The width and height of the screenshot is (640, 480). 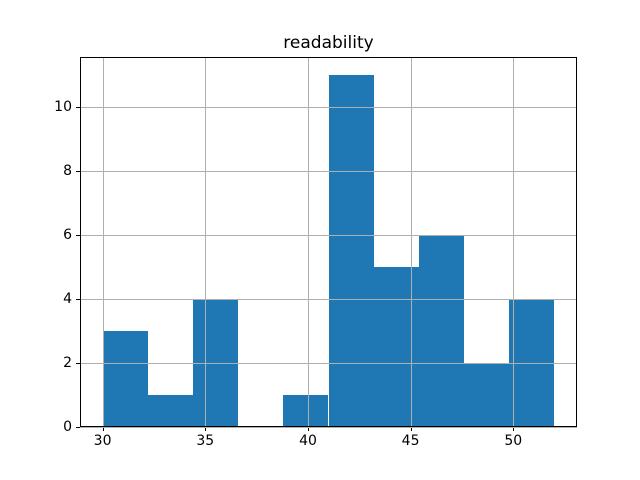 I want to click on y-tick-label: 2, so click(x=67, y=362).